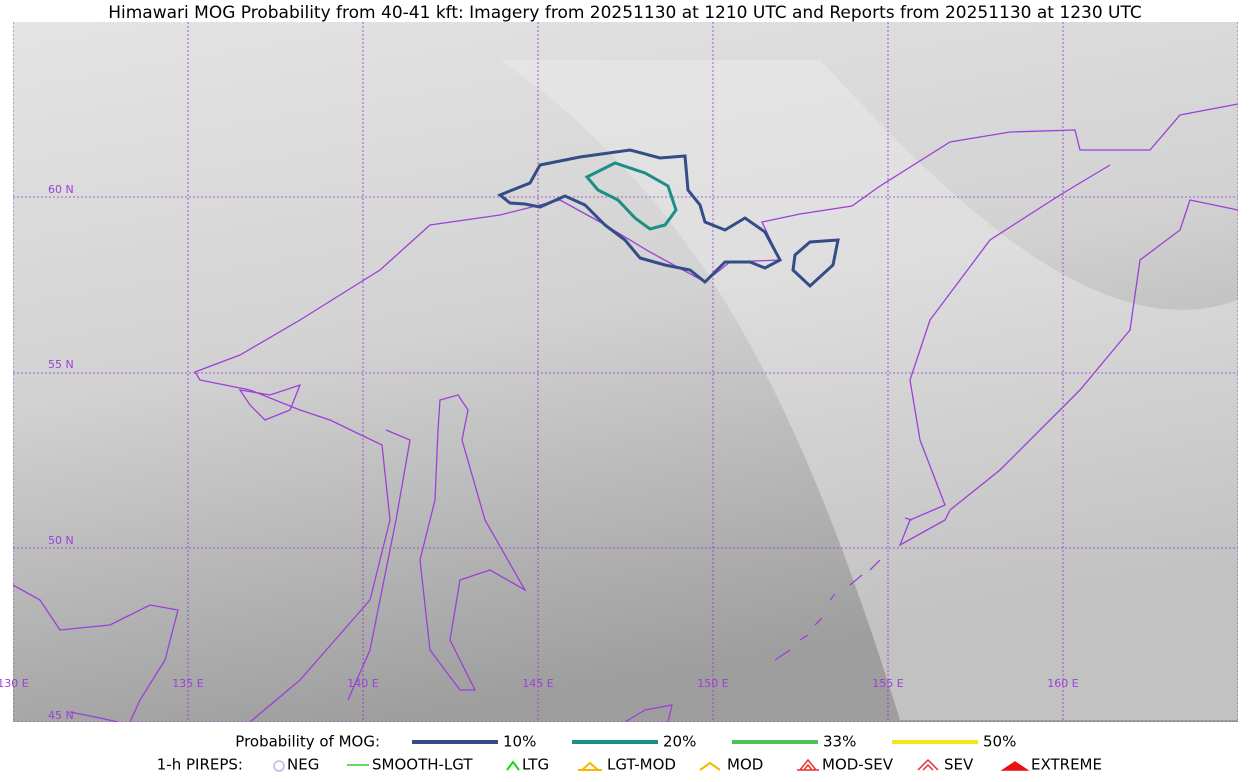 This screenshot has height=782, width=1250. Describe the element at coordinates (187, 683) in the screenshot. I see `lon-label: 135 E` at that location.